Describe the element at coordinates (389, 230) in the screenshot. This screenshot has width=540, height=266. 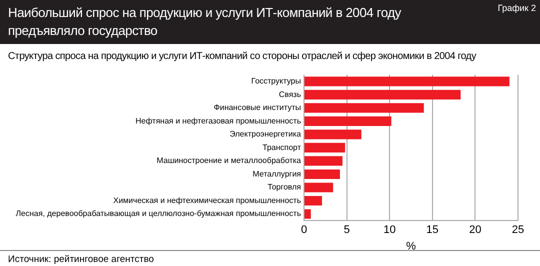
I see `x-tick-label: 10` at that location.